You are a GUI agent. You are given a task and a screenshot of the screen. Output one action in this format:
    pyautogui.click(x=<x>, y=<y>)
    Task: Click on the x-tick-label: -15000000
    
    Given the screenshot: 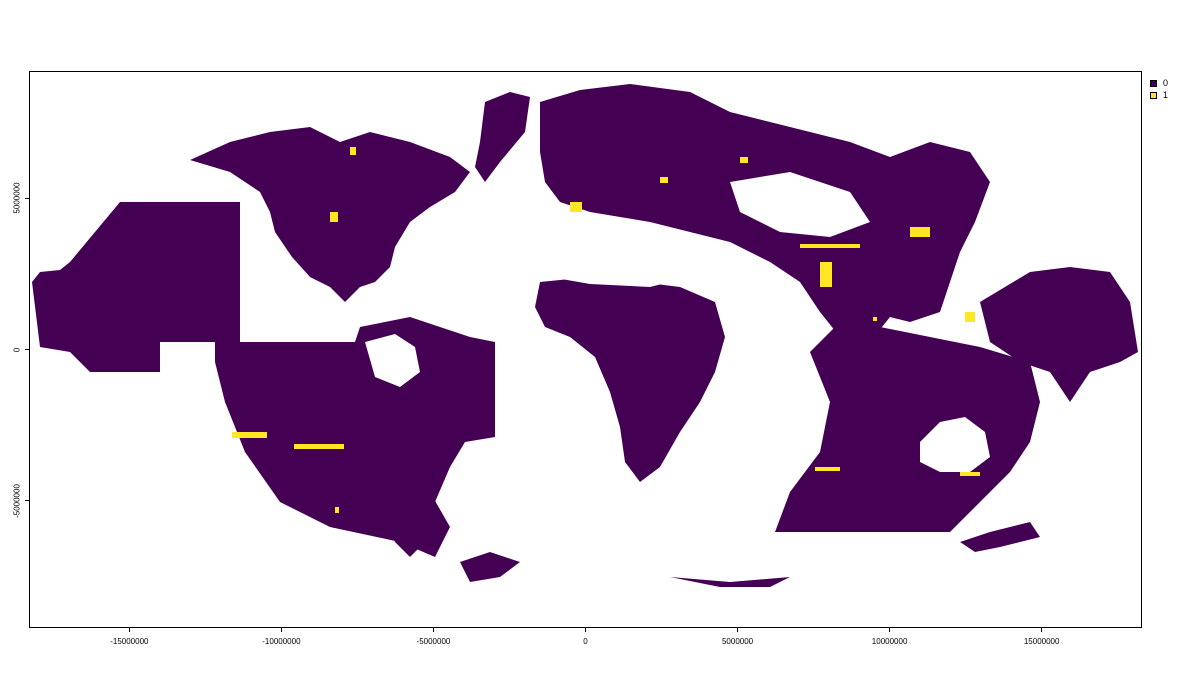 What is the action you would take?
    pyautogui.click(x=129, y=641)
    